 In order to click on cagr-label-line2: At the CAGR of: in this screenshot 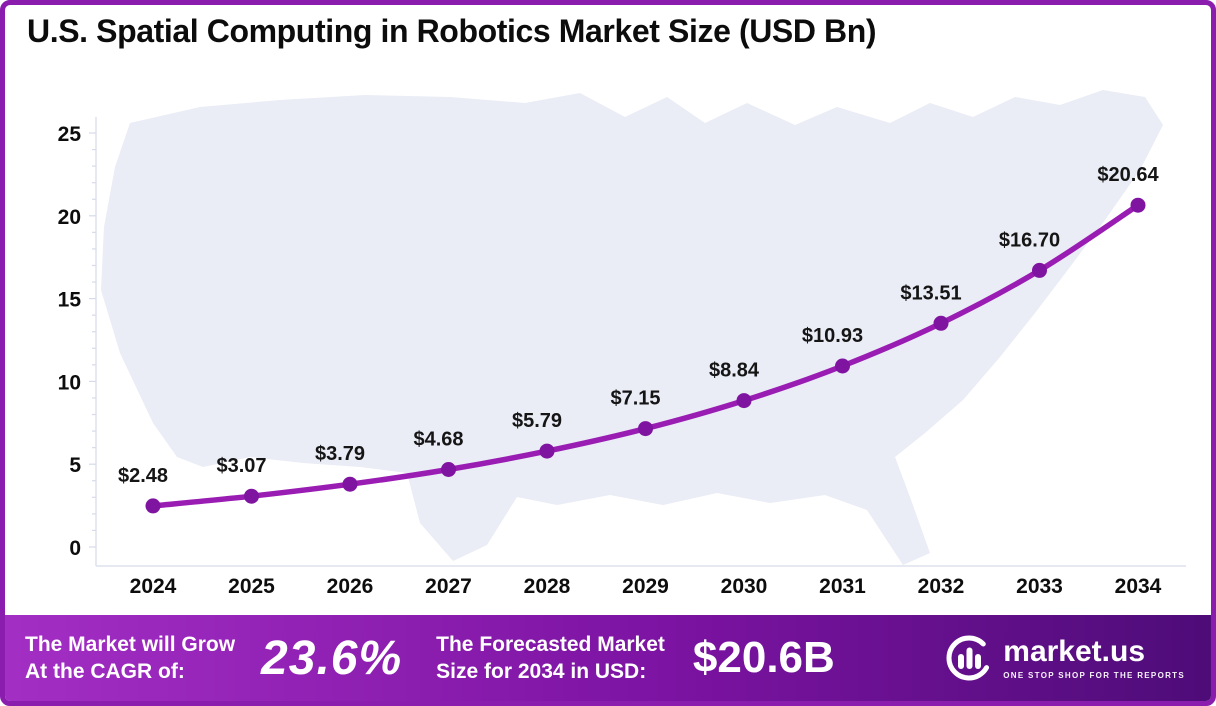, I will do `click(105, 671)`.